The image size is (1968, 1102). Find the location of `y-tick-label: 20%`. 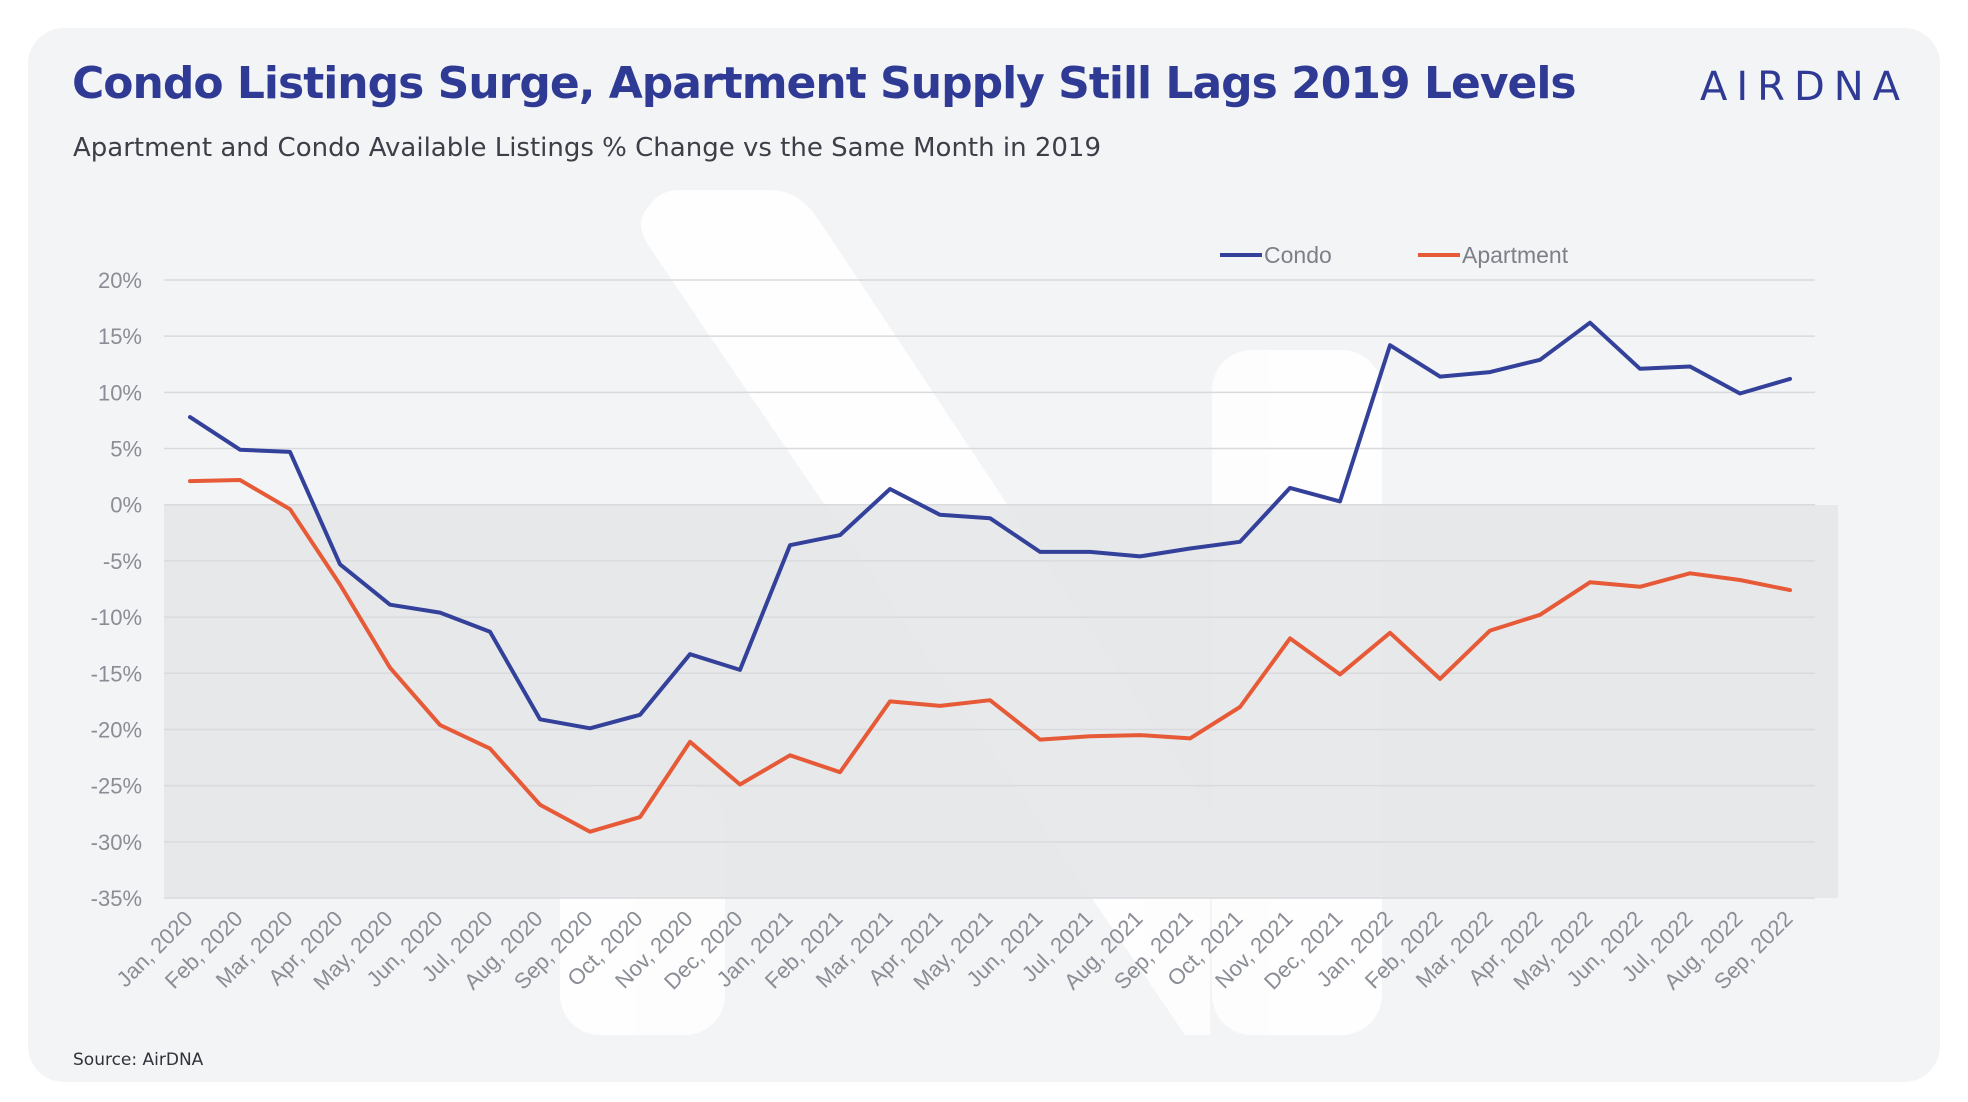

y-tick-label: 20% is located at coordinates (120, 280).